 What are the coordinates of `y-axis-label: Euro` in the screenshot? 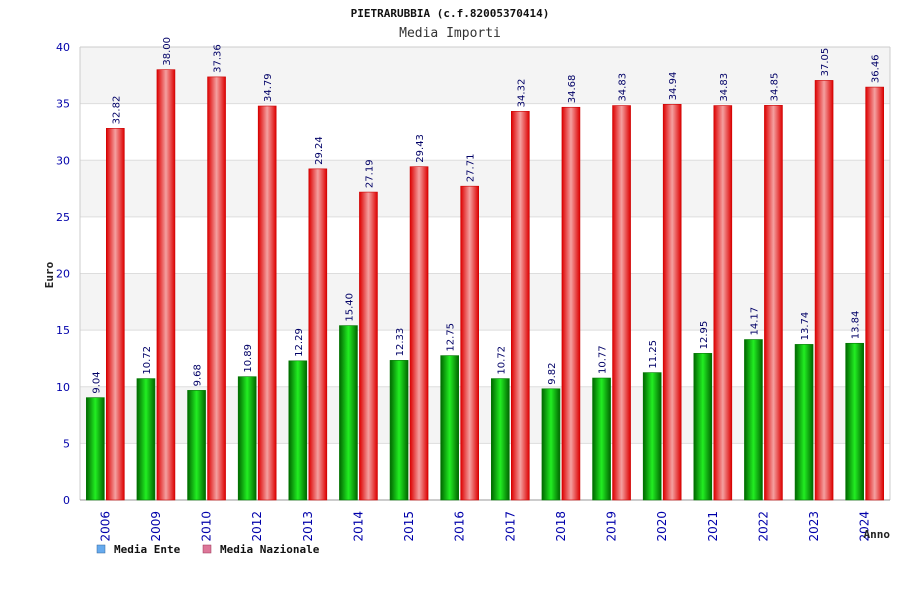 It's located at (49, 274).